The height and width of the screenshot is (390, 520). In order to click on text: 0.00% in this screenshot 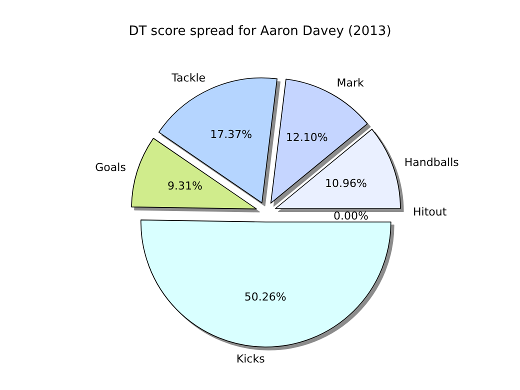, I will do `click(351, 216)`.